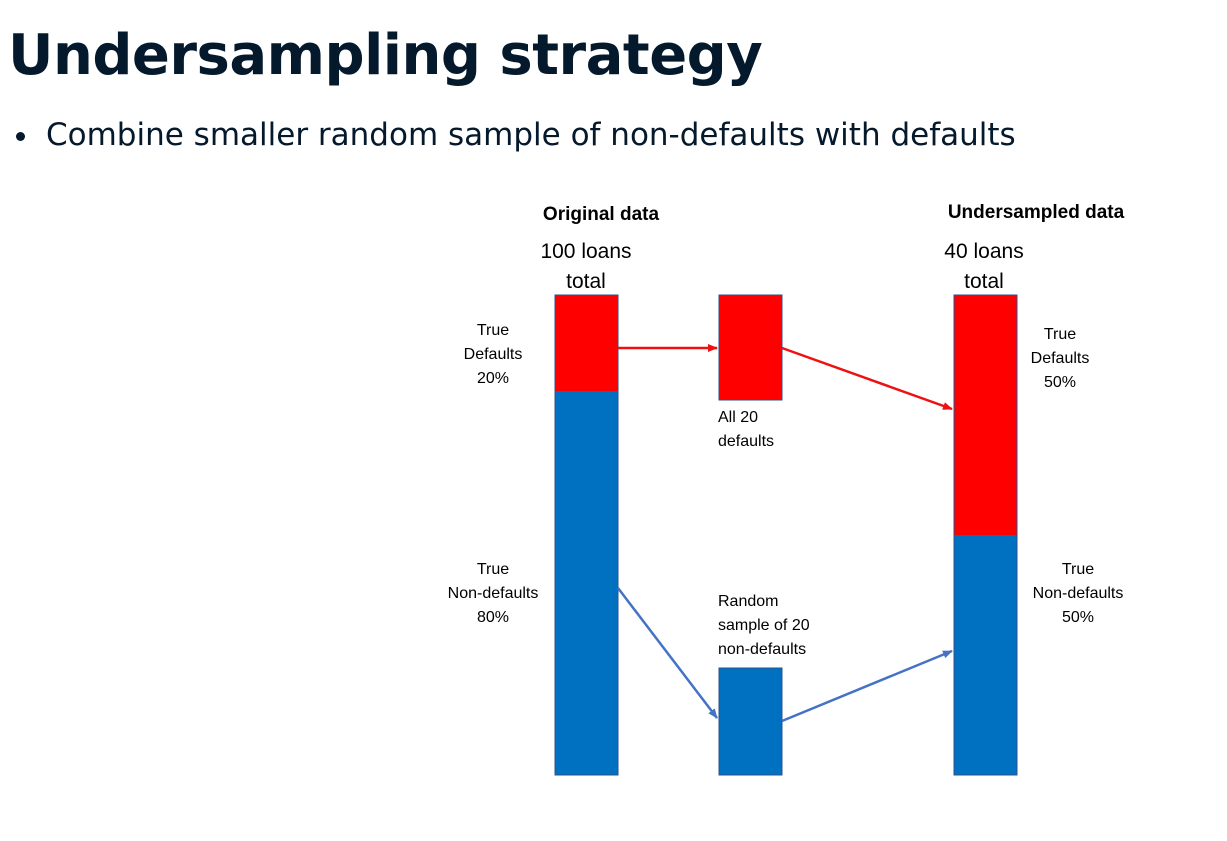 The height and width of the screenshot is (841, 1227). What do you see at coordinates (493, 378) in the screenshot?
I see `label-line: 20%` at bounding box center [493, 378].